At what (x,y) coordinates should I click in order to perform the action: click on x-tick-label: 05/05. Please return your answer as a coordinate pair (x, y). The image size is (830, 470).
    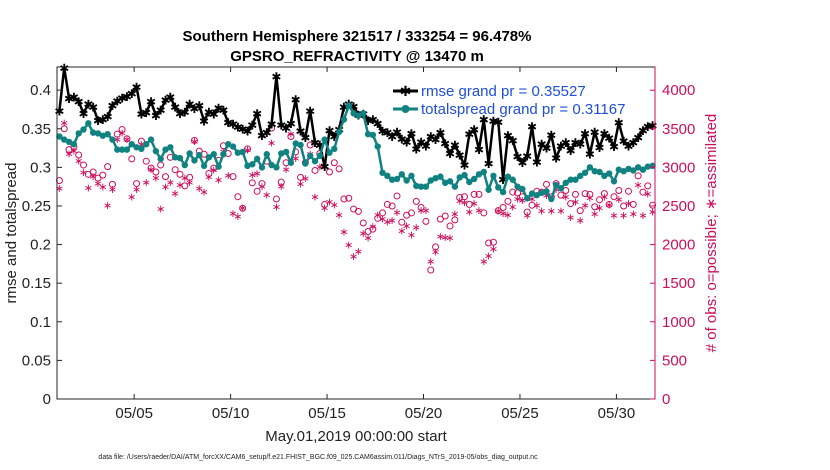
    Looking at the image, I should click on (134, 413).